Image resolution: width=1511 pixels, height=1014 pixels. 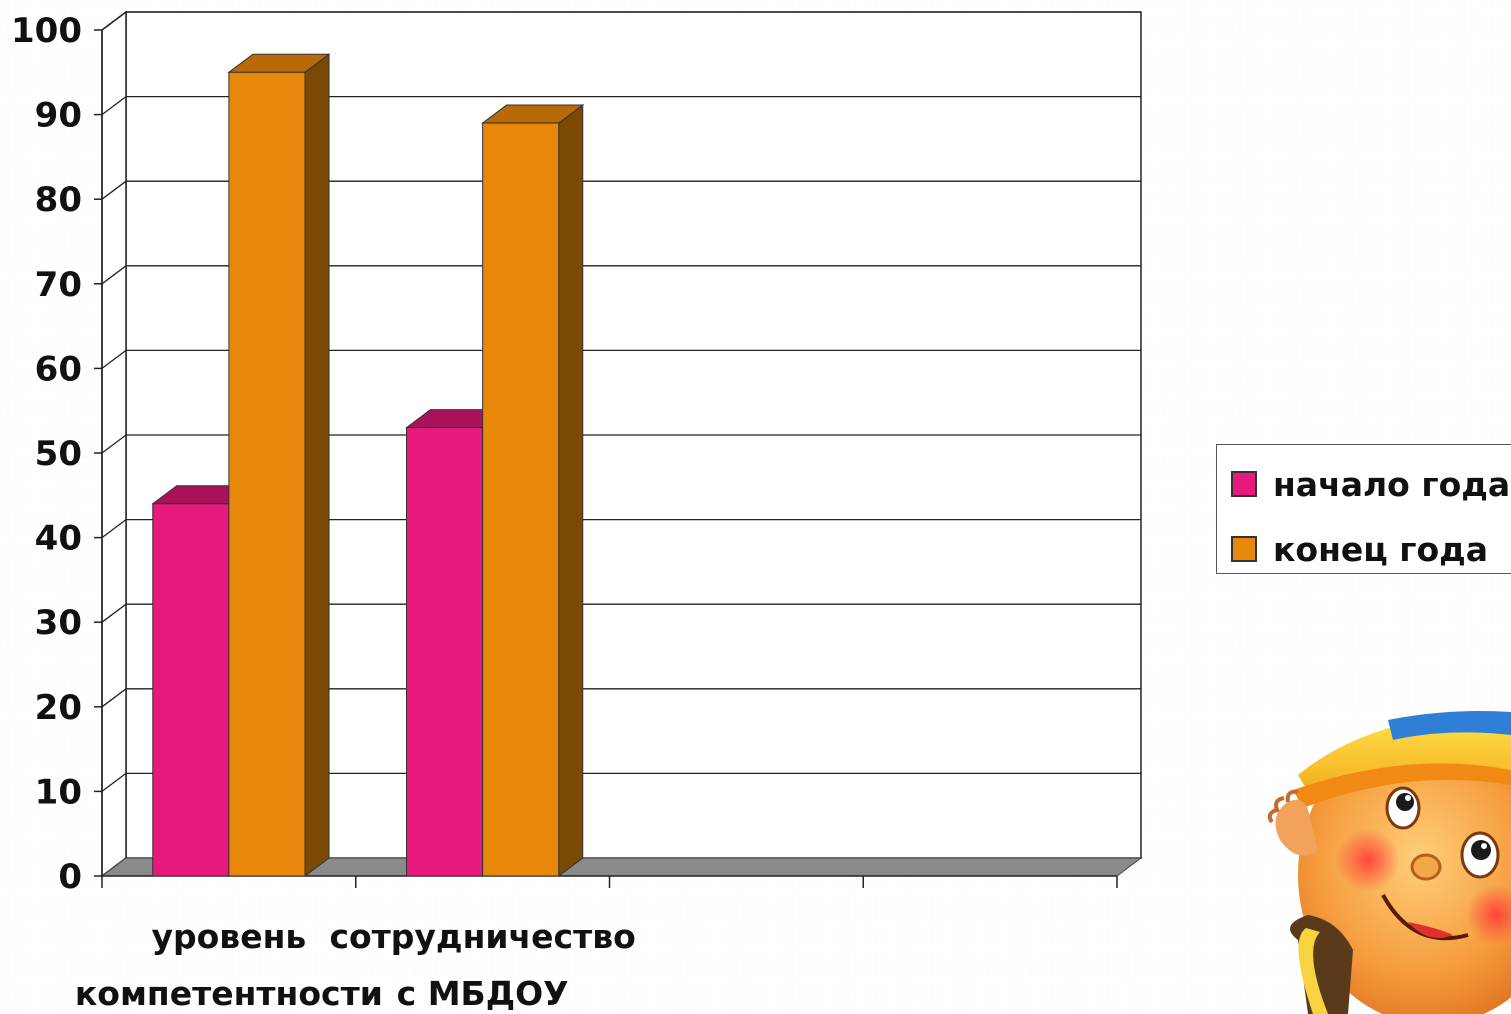 What do you see at coordinates (229, 993) in the screenshot?
I see `category-label: компетентности` at bounding box center [229, 993].